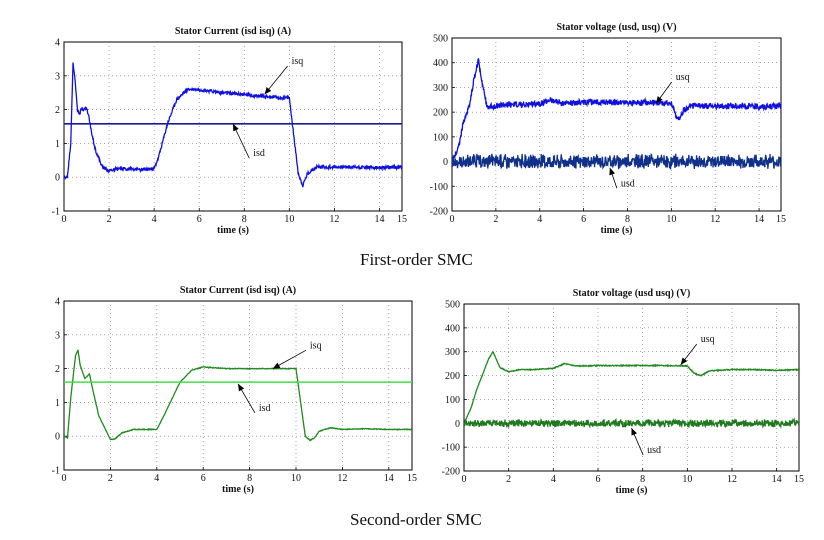 The width and height of the screenshot is (824, 540). Describe the element at coordinates (416, 259) in the screenshot. I see `caption-first-order: First-order SMC` at that location.